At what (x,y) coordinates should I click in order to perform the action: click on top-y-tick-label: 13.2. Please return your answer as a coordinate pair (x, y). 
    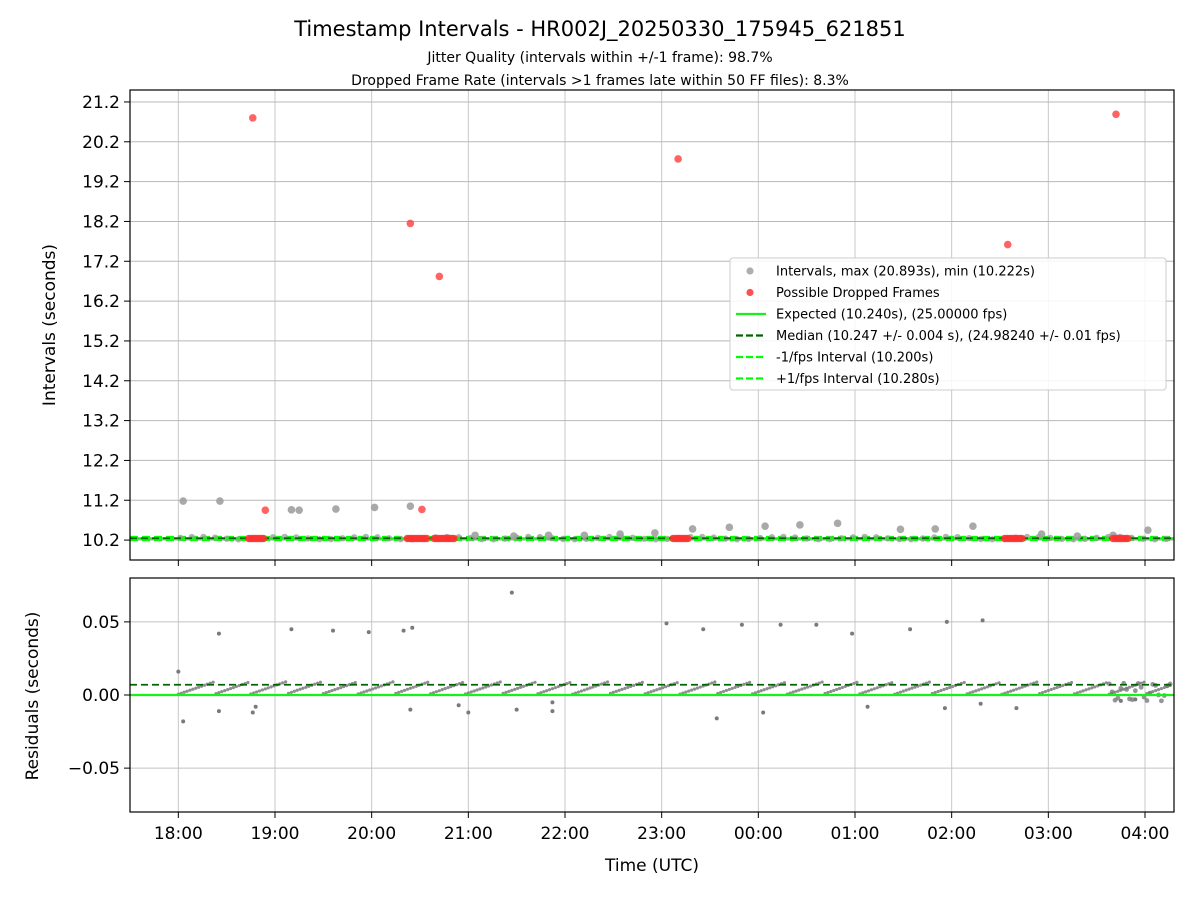
    Looking at the image, I should click on (101, 422).